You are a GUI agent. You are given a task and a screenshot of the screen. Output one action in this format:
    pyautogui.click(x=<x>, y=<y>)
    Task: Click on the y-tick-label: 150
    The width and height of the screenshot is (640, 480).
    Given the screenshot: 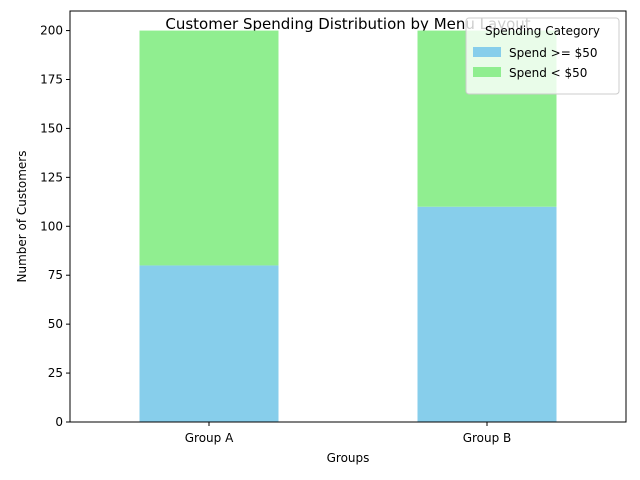 What is the action you would take?
    pyautogui.click(x=51, y=128)
    